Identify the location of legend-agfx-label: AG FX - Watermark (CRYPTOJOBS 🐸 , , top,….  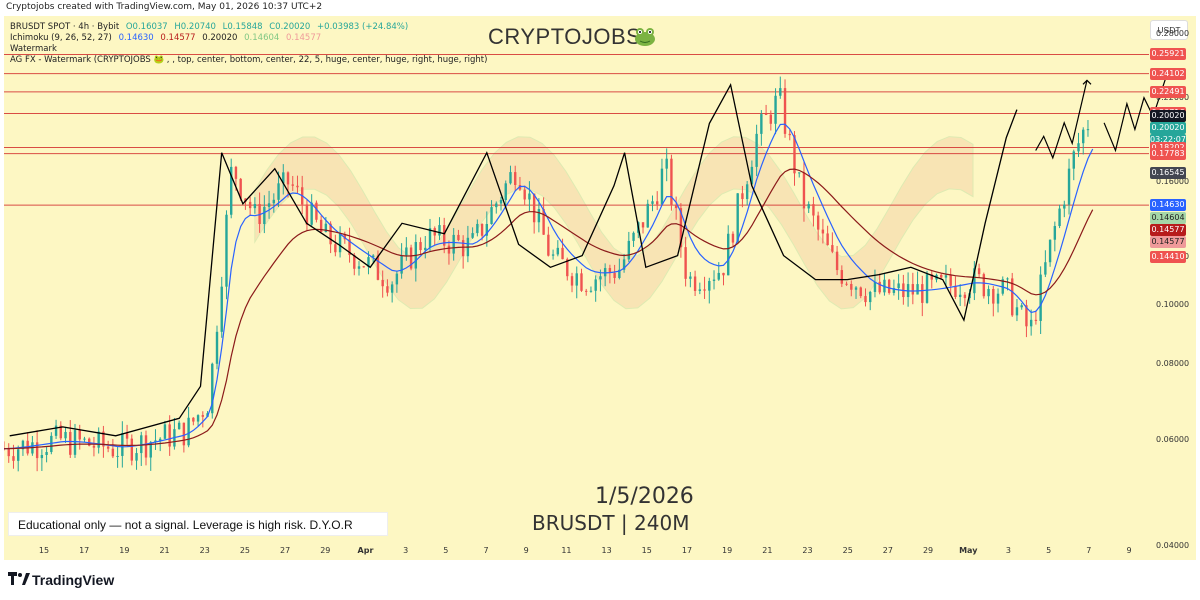
(249, 60).